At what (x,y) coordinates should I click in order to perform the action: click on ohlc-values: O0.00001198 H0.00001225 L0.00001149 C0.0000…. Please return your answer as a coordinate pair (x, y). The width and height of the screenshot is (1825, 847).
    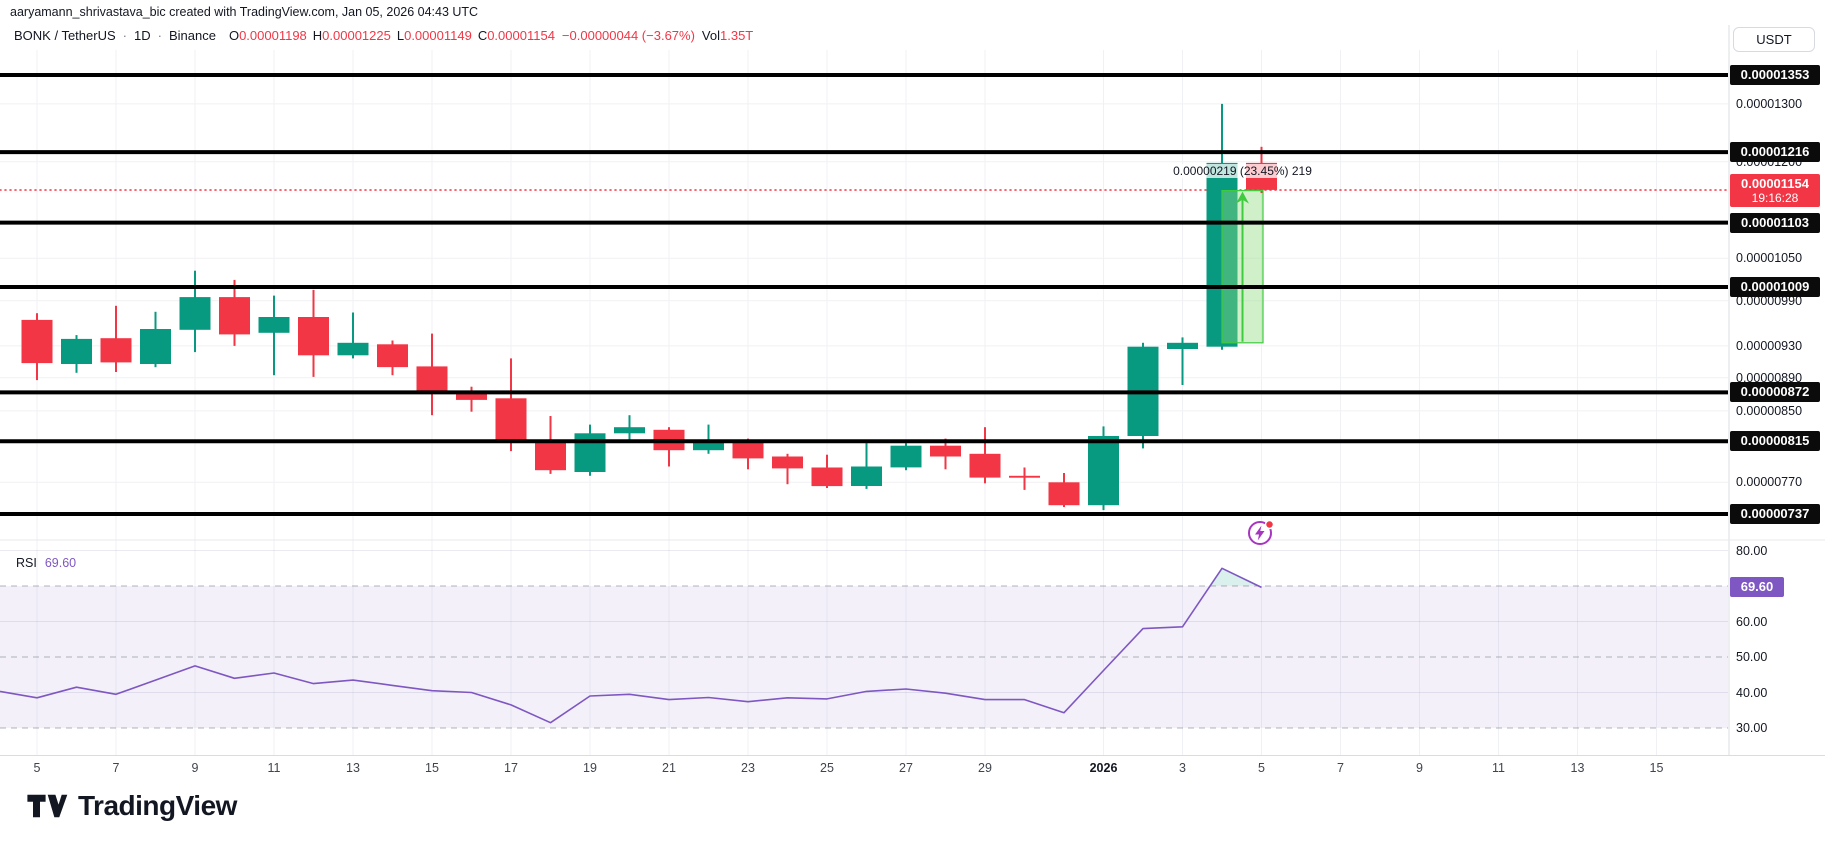
    Looking at the image, I should click on (389, 35).